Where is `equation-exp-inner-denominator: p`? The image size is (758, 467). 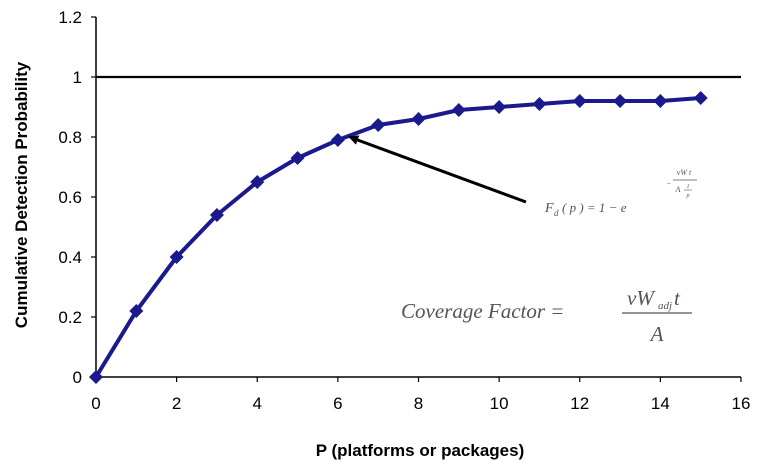
equation-exp-inner-denominator: p is located at coordinates (688, 196).